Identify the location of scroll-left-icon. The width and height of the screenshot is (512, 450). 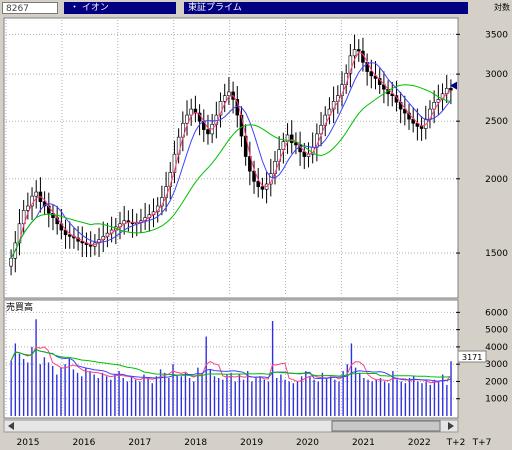
(11, 426).